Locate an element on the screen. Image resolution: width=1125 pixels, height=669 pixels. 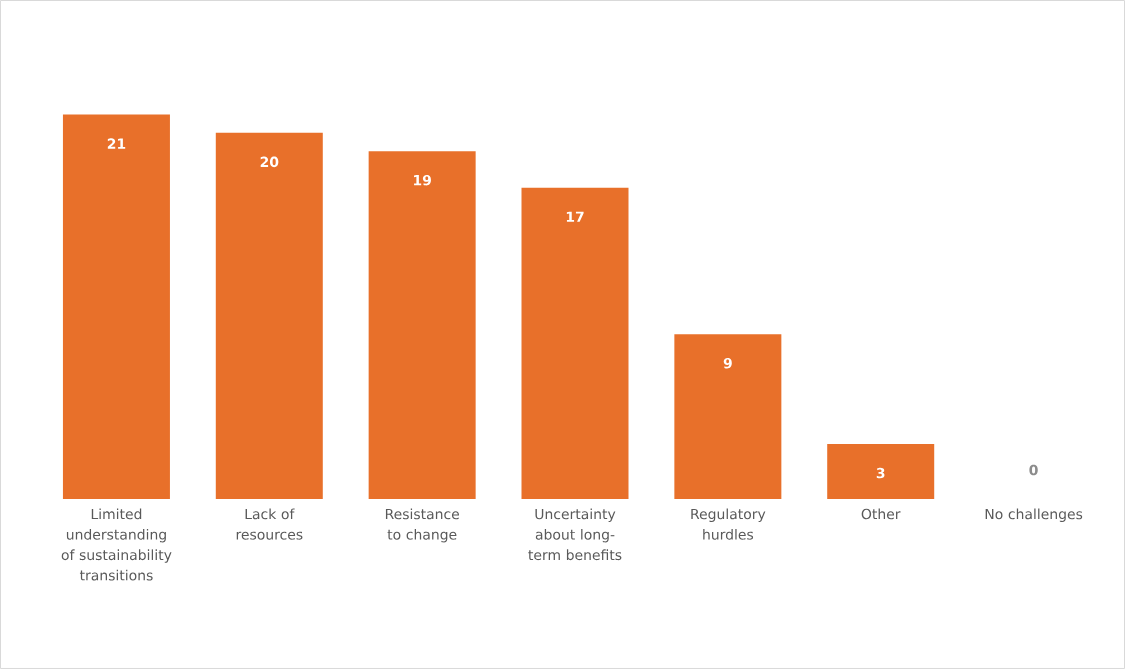
data-label: 20 is located at coordinates (269, 162).